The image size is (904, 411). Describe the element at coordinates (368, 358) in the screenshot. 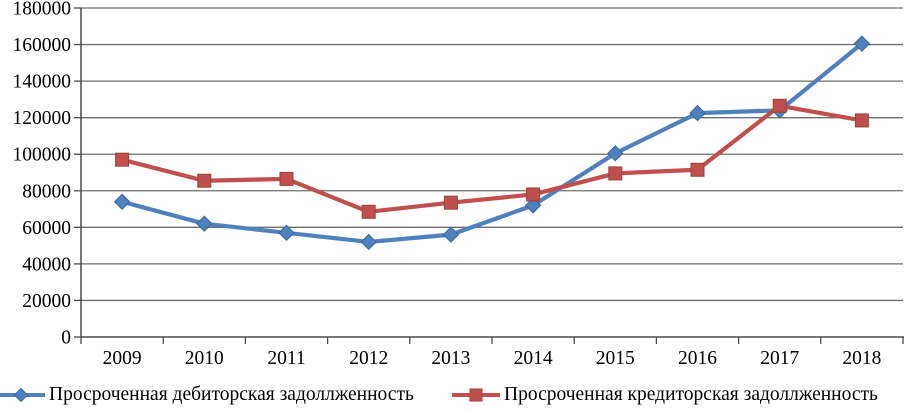

I see `x-tick-label: 2012` at that location.